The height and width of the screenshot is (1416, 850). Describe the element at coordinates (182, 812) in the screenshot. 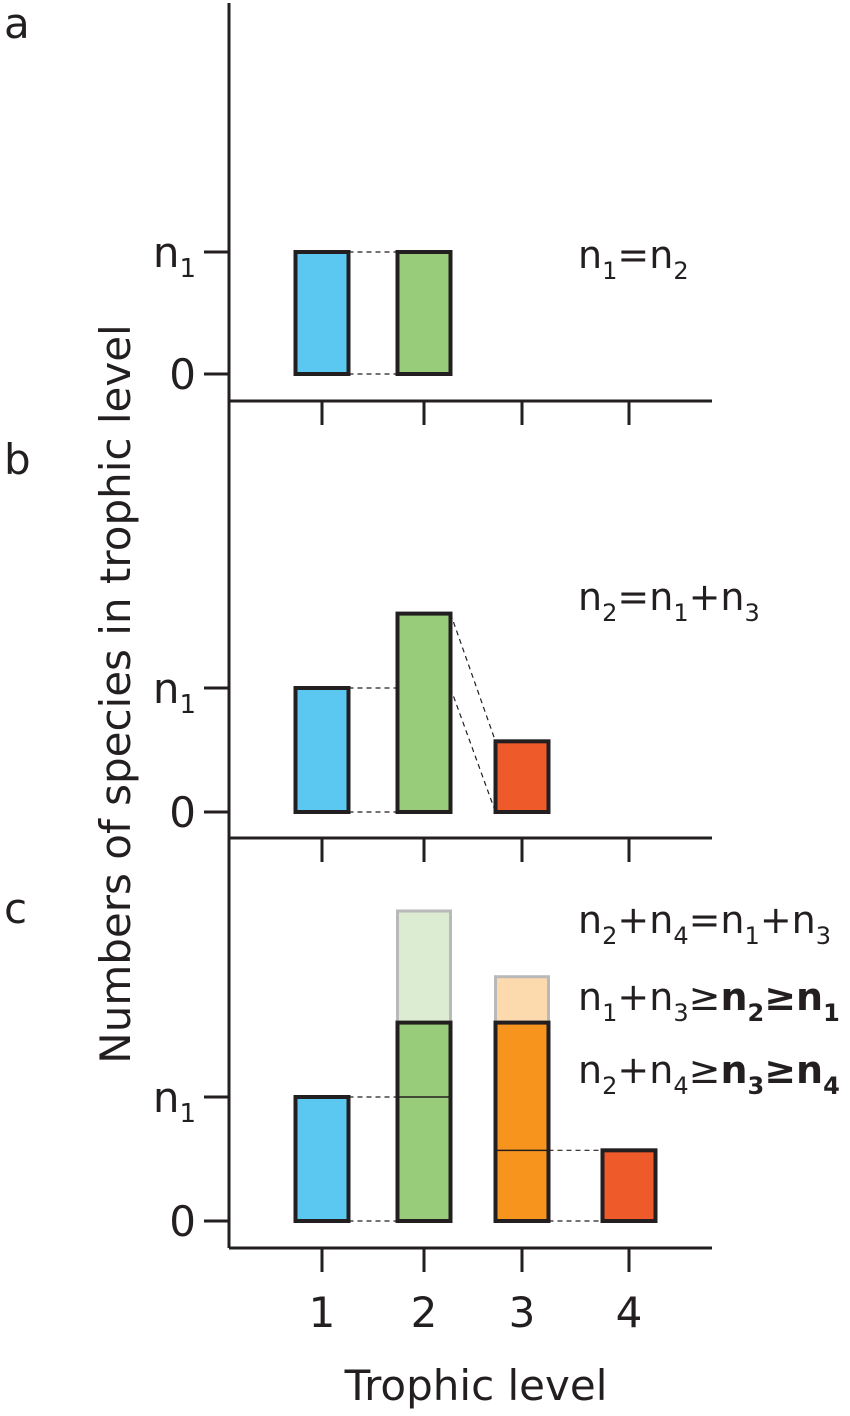

I see `y-tick-label-b-0: 0` at that location.